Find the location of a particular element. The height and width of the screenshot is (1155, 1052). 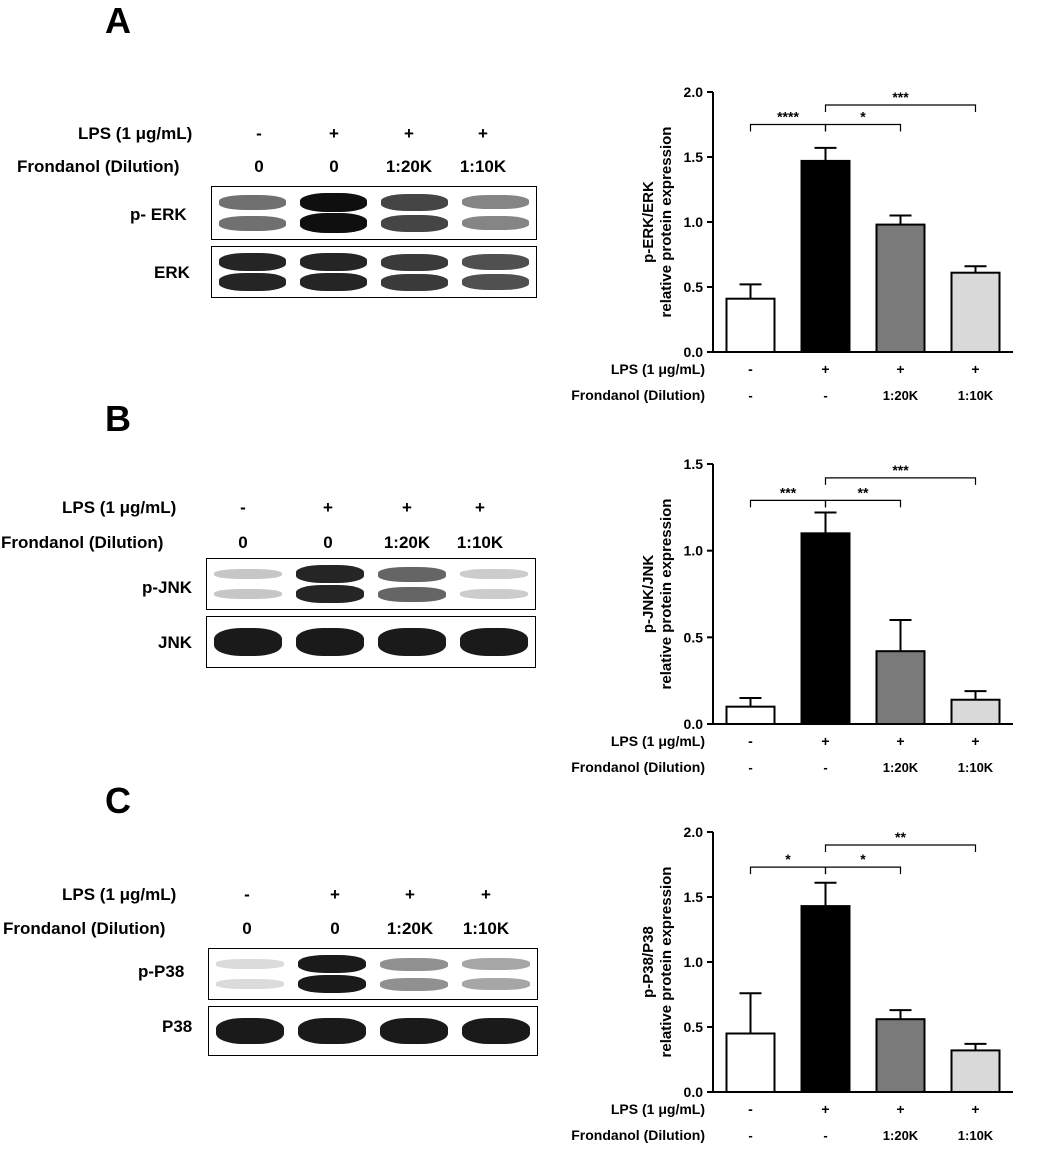

y-axis-label: p-ERK/ERK is located at coordinates (648, 222).